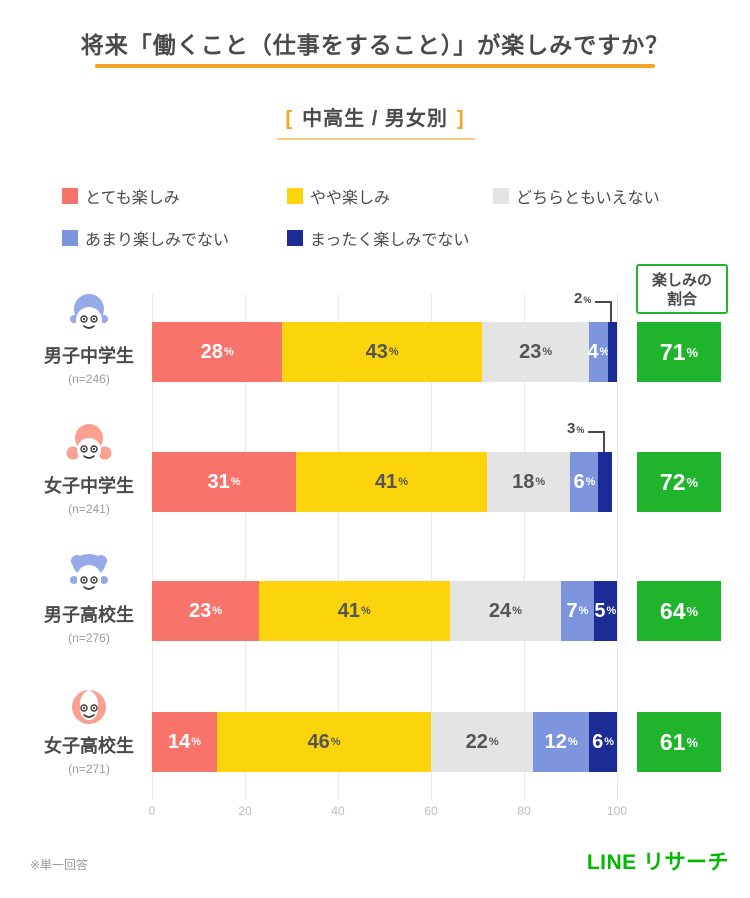  What do you see at coordinates (604, 311) in the screenshot?
I see `callout-connector-line` at bounding box center [604, 311].